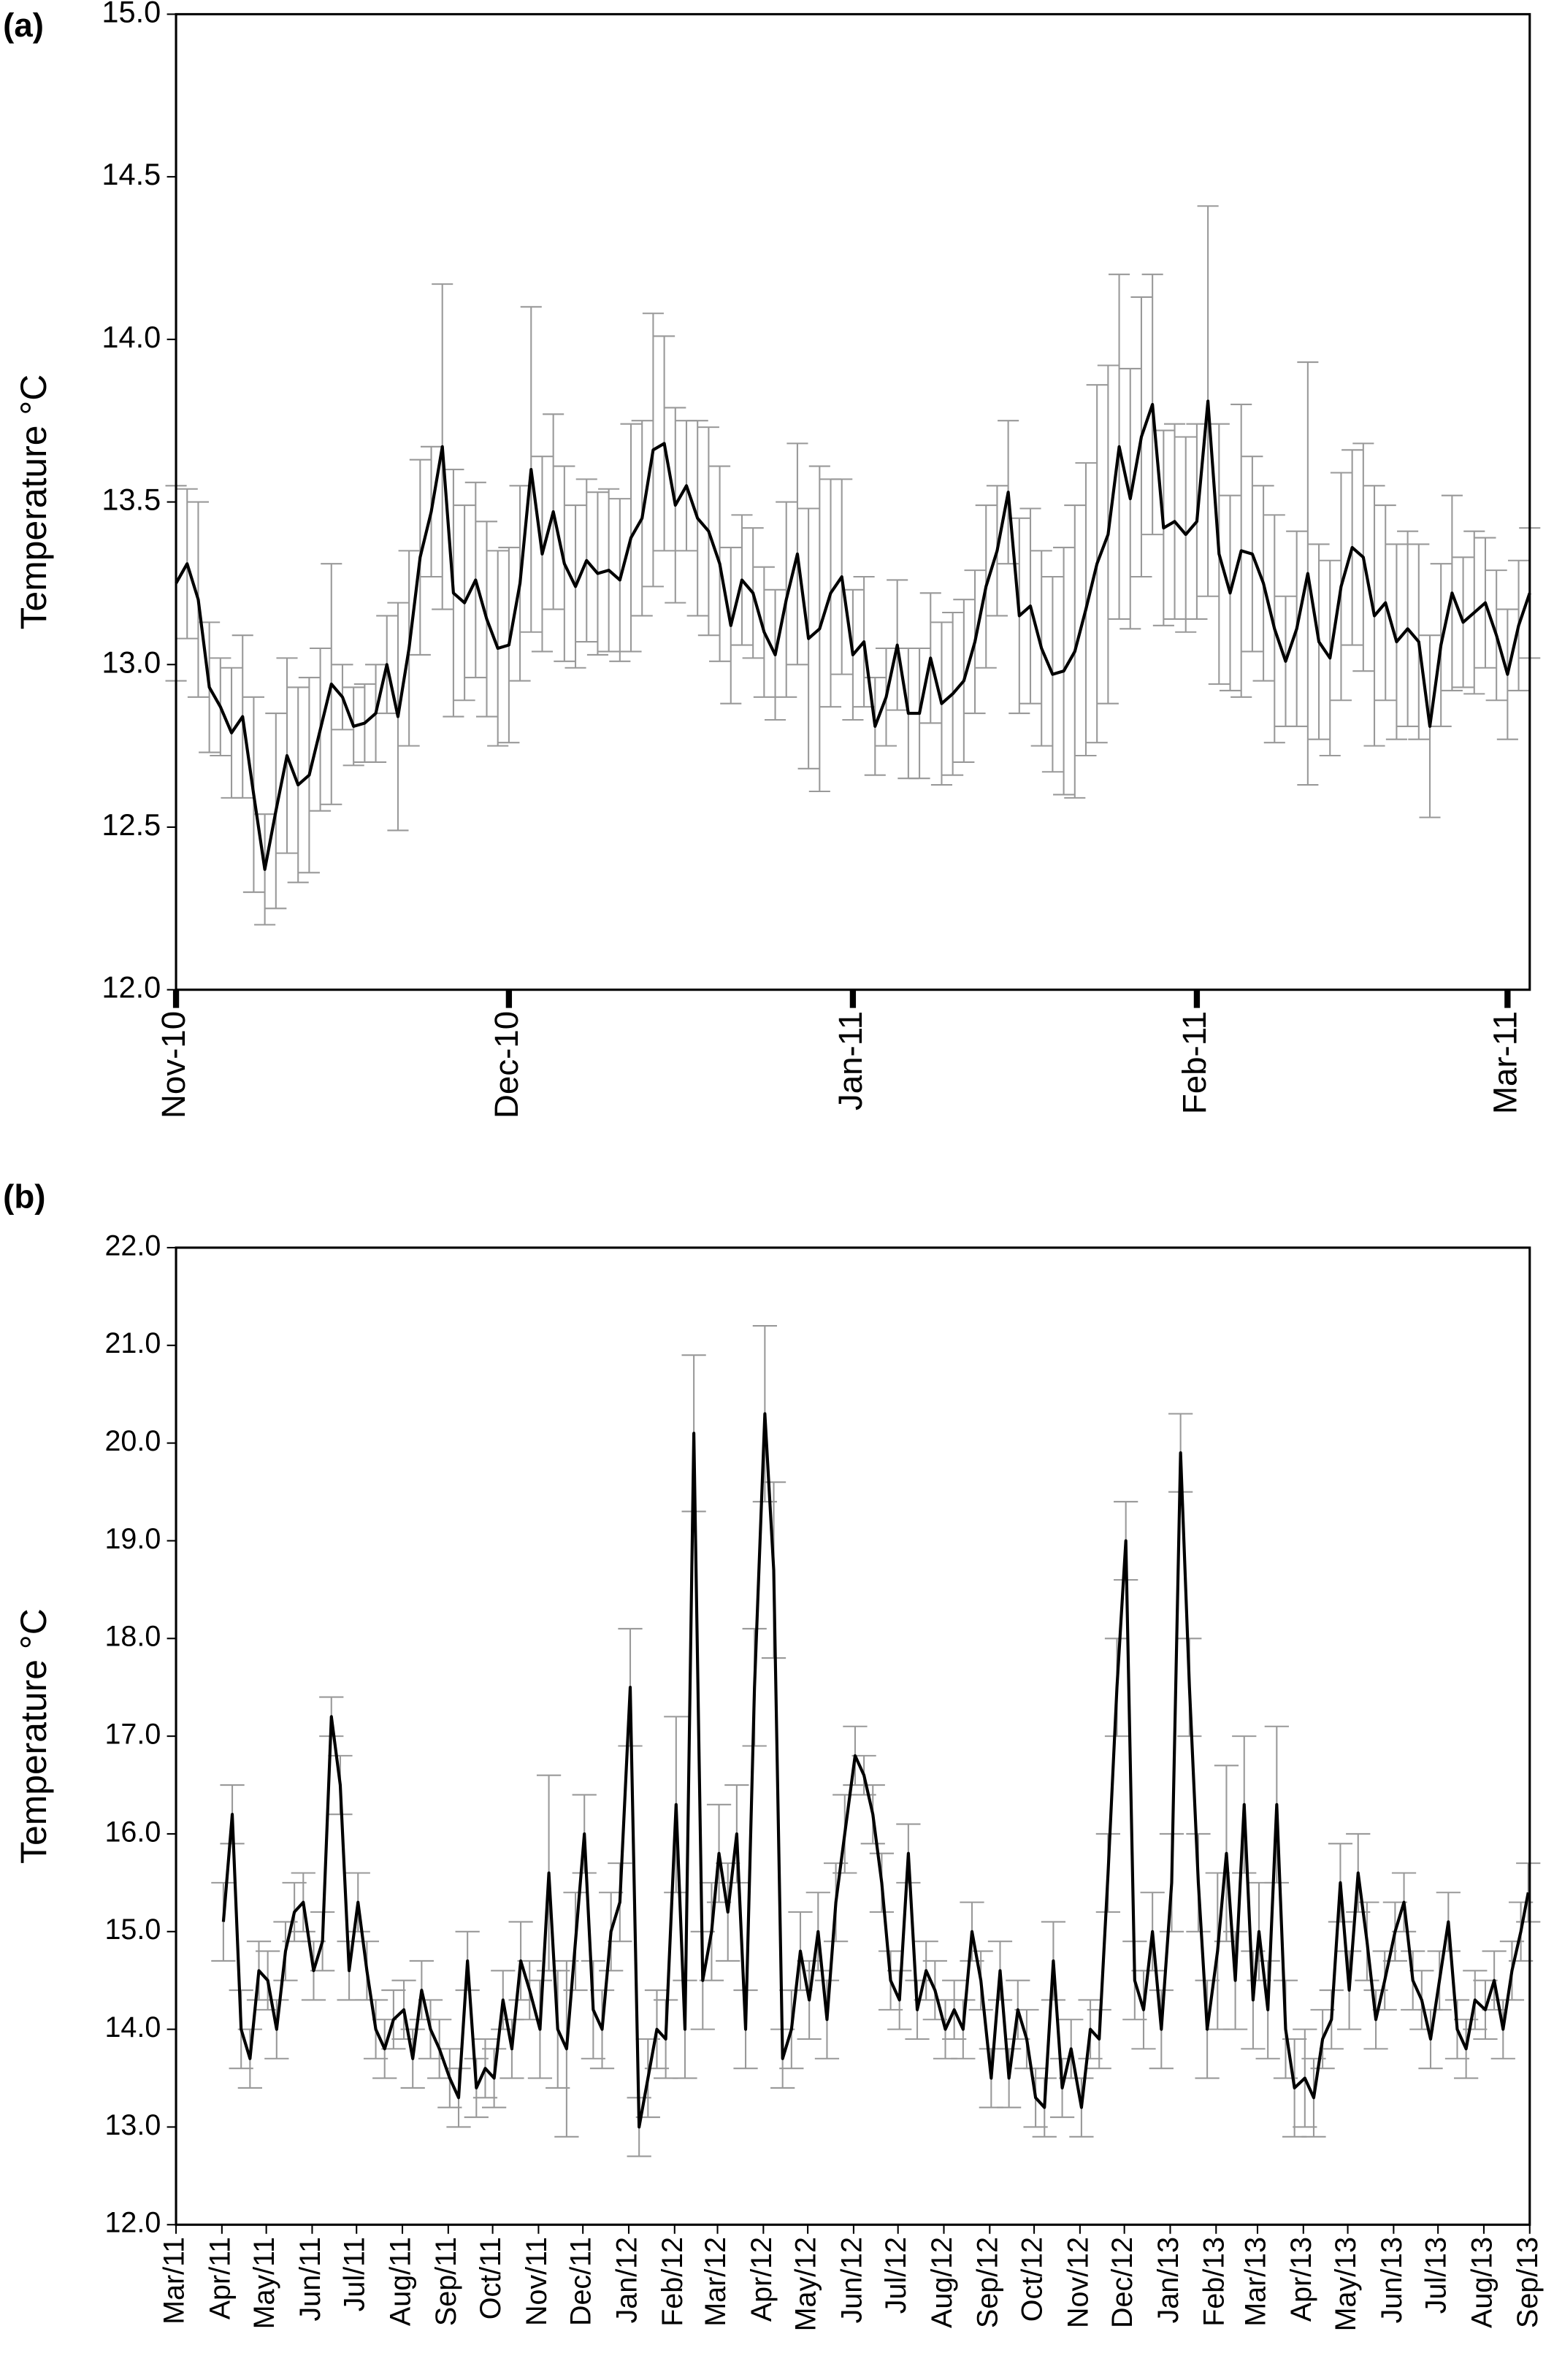 Image resolution: width=1554 pixels, height=2380 pixels. I want to click on x-tick-label: May/11, so click(264, 2283).